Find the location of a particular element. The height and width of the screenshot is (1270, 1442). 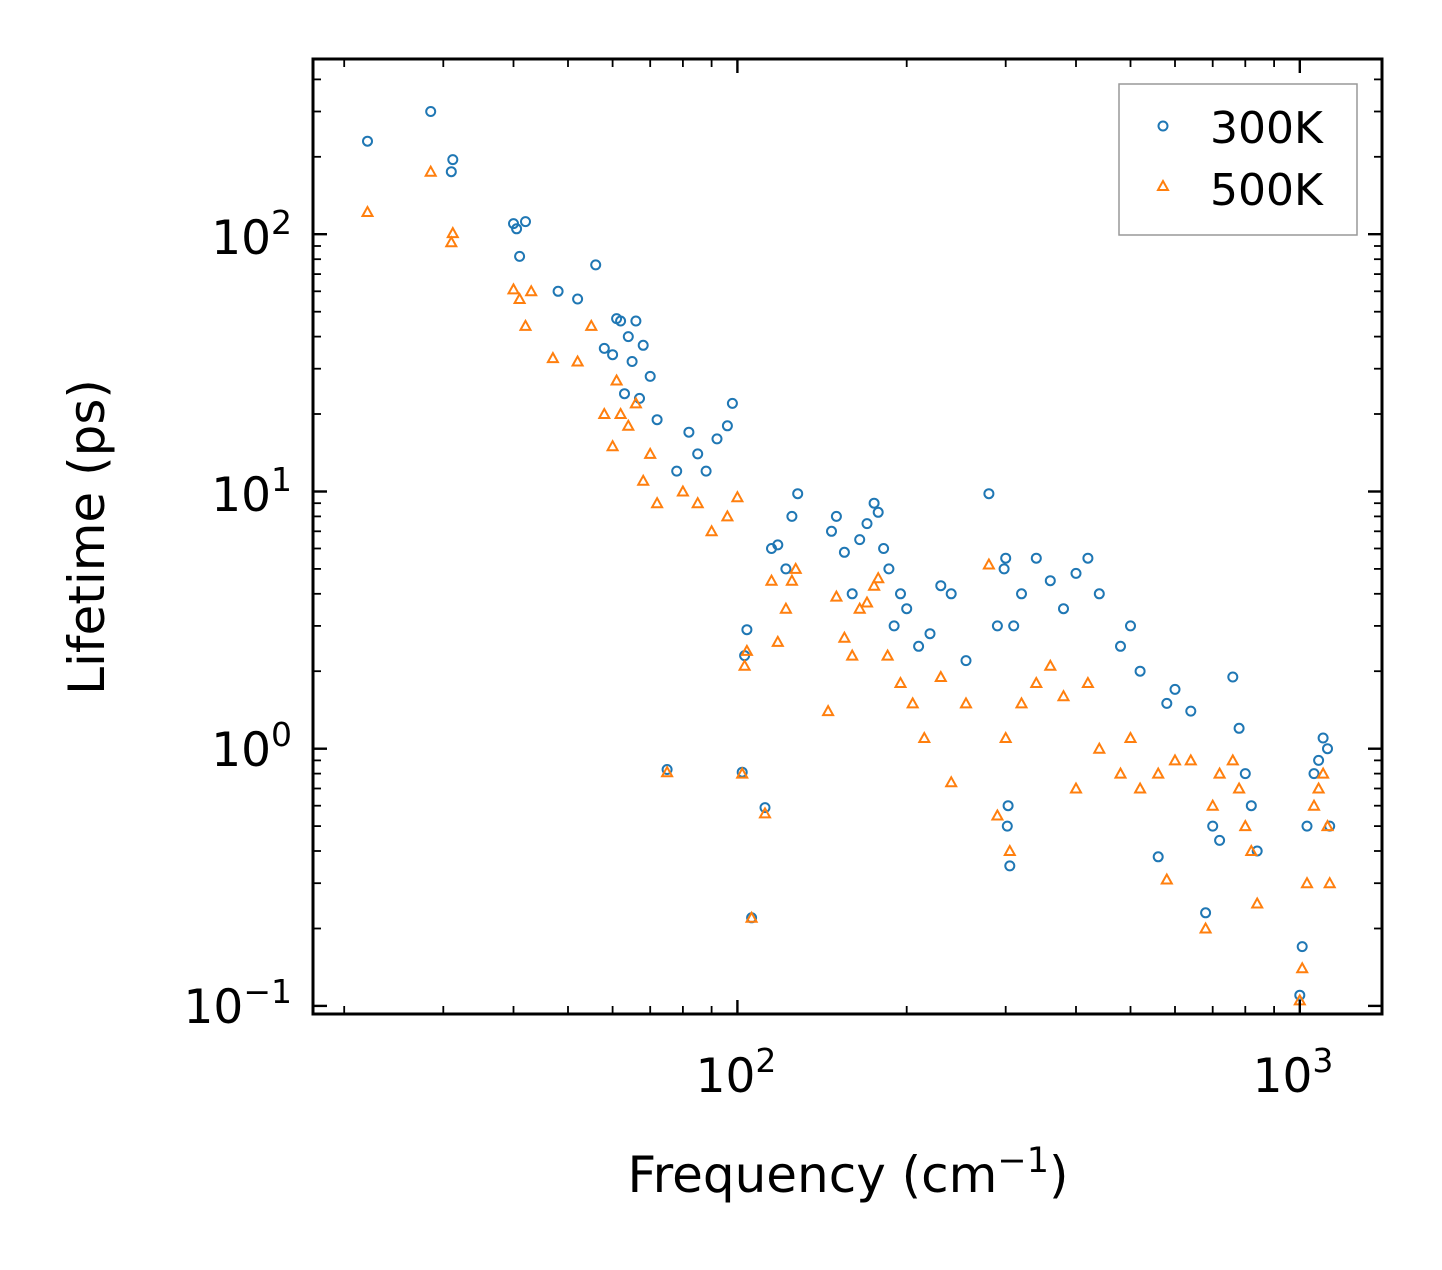

legend: 300K 500K is located at coordinates (1238, 159).